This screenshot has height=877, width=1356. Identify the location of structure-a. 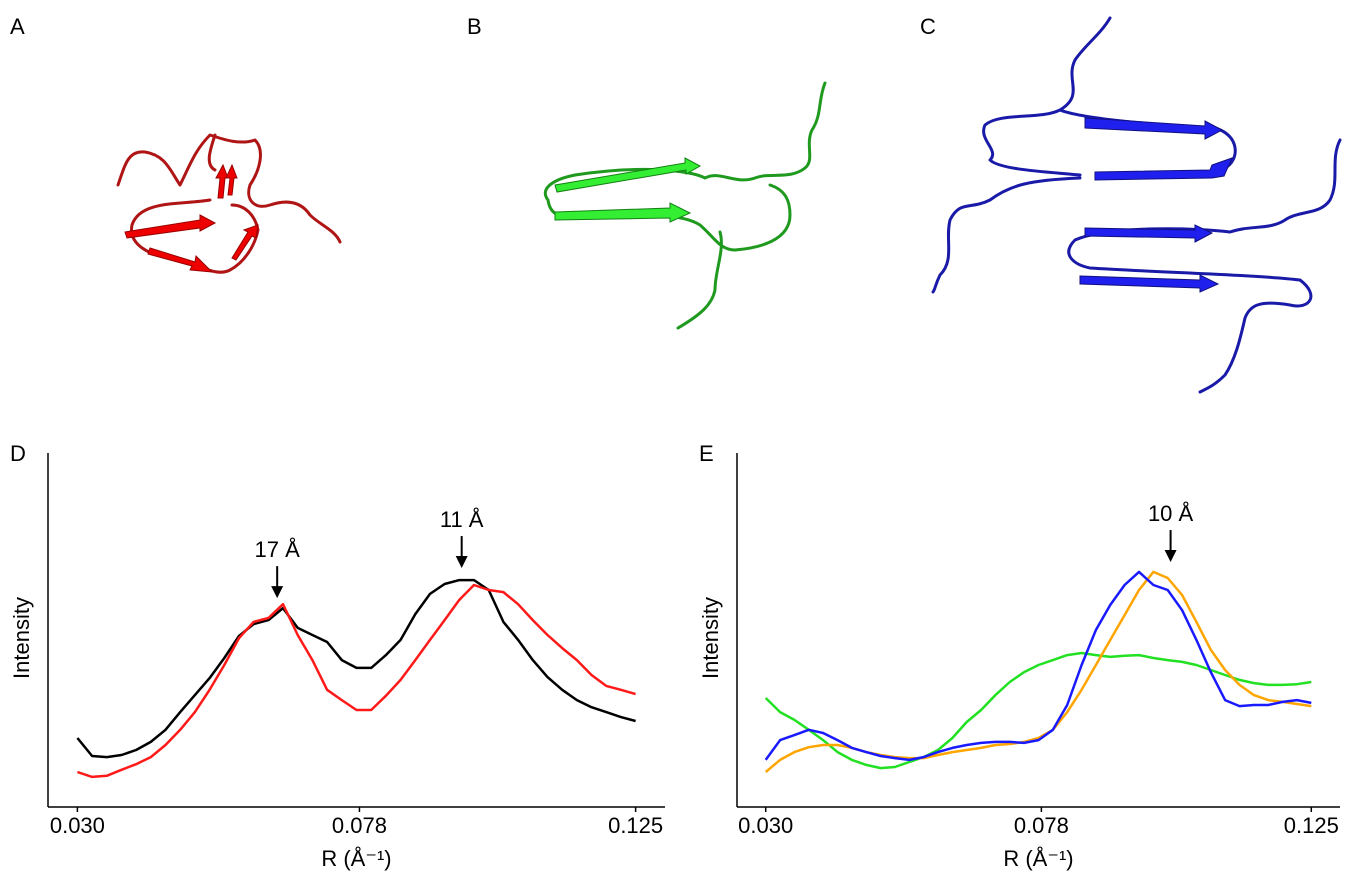
(229, 203).